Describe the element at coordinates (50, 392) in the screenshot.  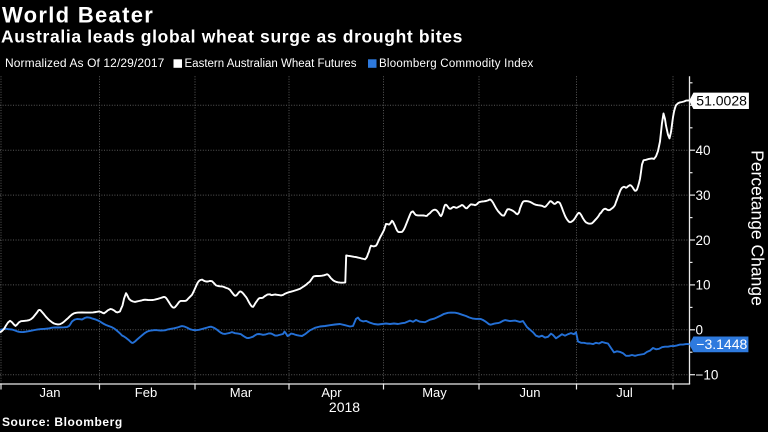
I see `svg-text: Jan` at that location.